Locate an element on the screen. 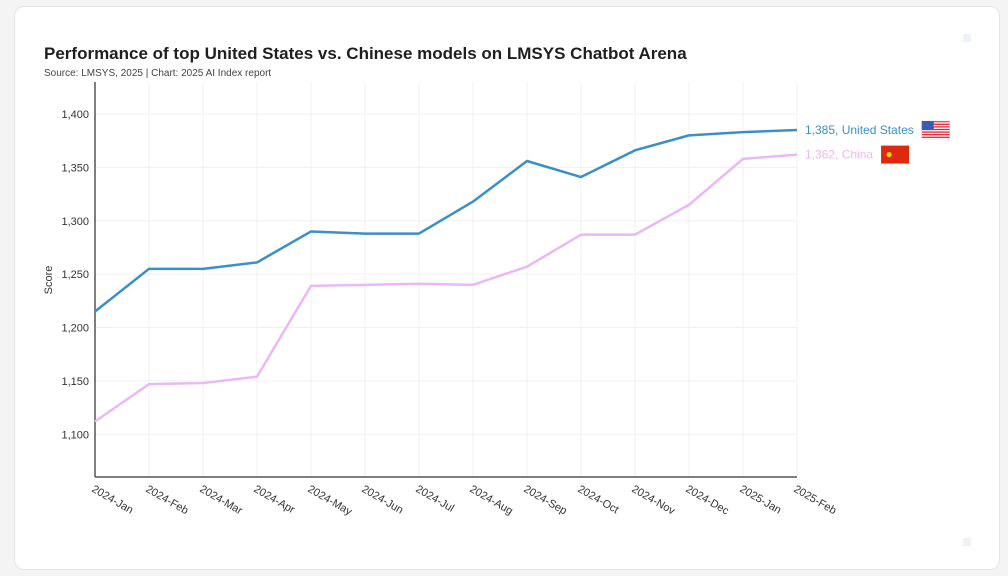 The width and height of the screenshot is (1008, 576). y-tick-label: 1,400 is located at coordinates (75, 115).